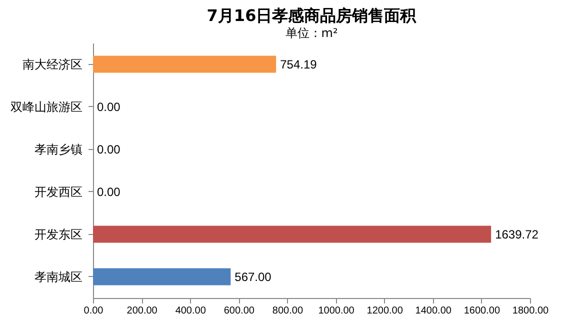 This screenshot has height=325, width=577. Describe the element at coordinates (94, 311) in the screenshot. I see `x-tick-label: 0.00` at that location.